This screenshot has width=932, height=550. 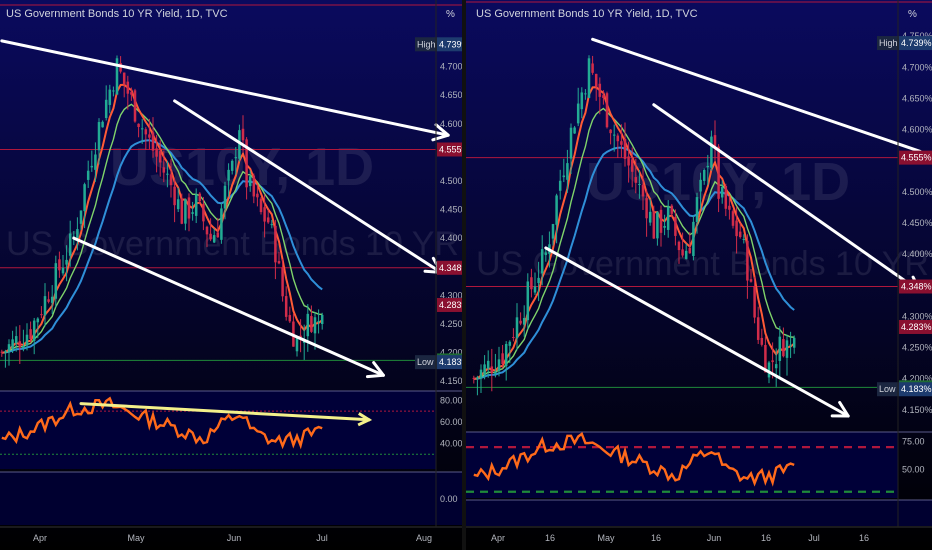 I want to click on percent-button-label: %, so click(x=450, y=14).